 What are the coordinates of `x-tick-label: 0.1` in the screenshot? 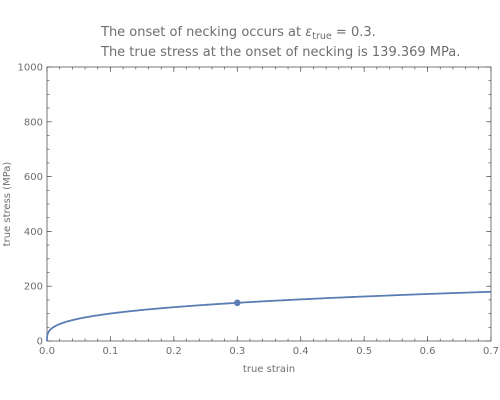 It's located at (110, 351).